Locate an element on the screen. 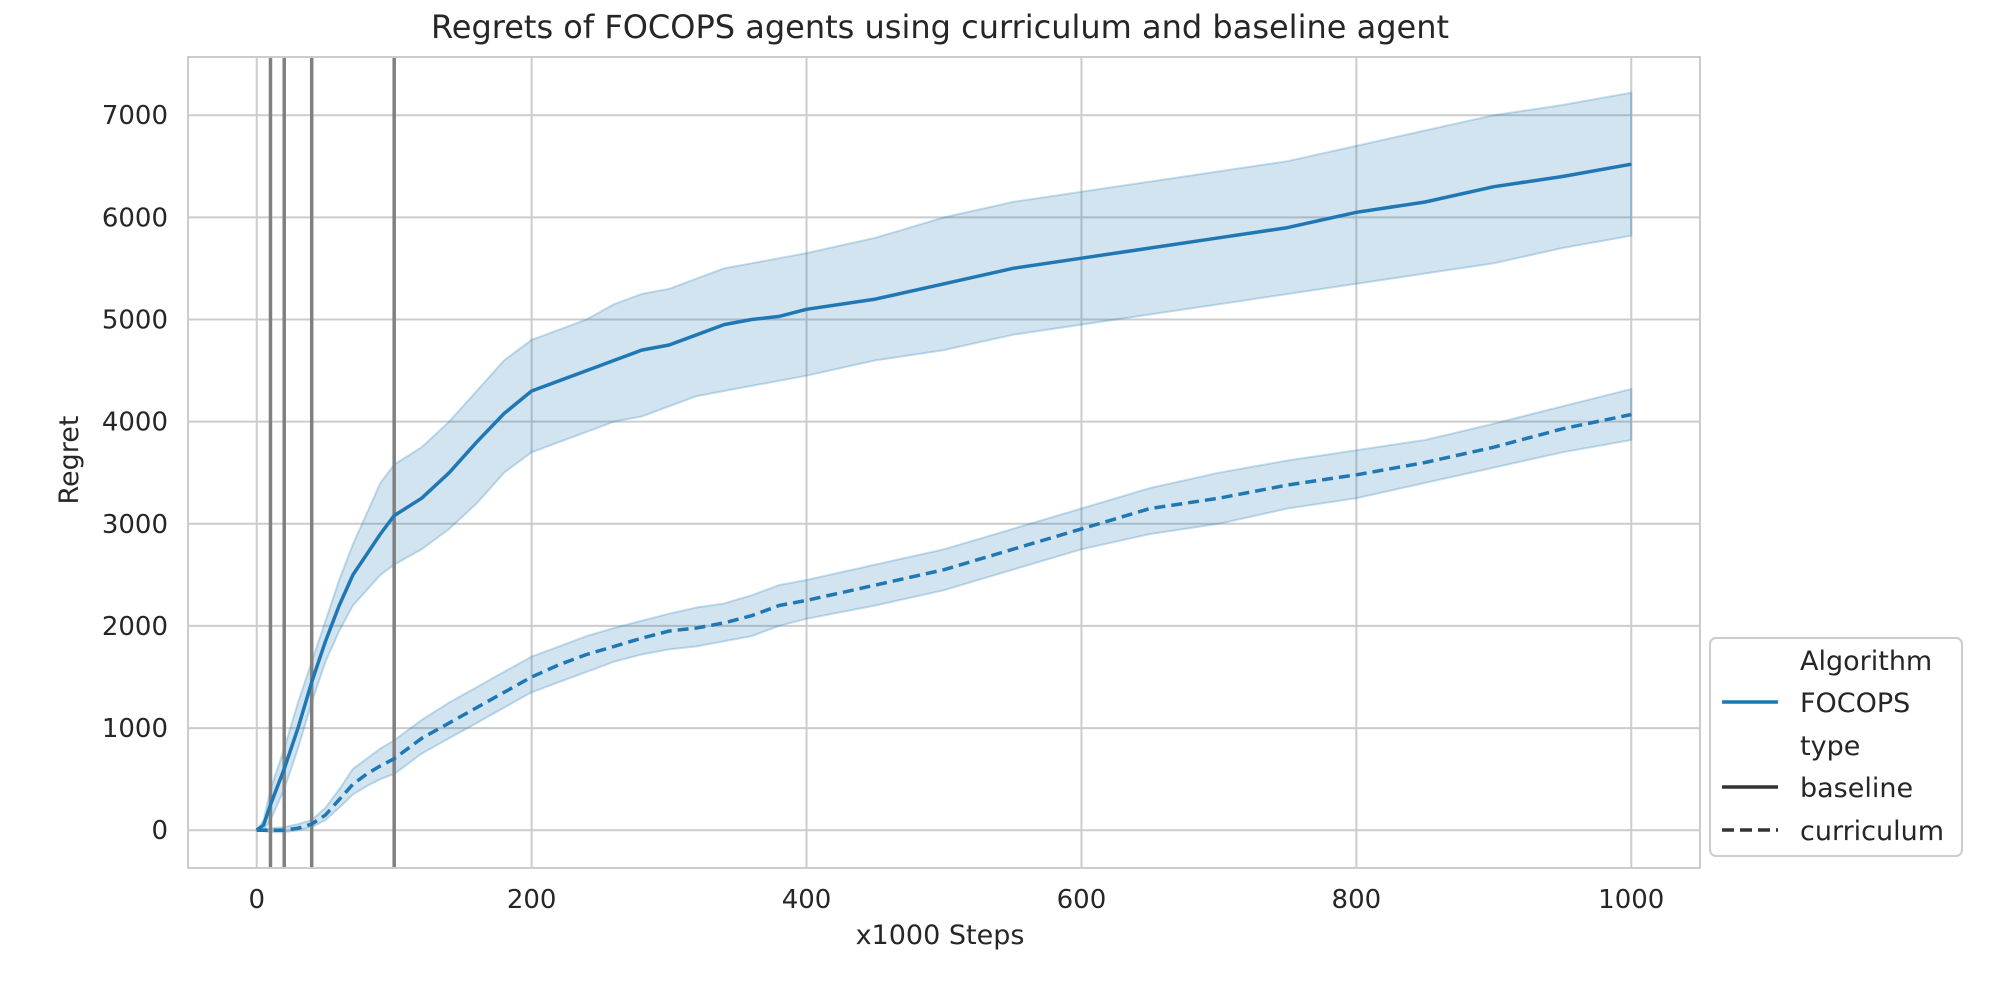 The width and height of the screenshot is (2000, 1000). y-tick-label: 7000 is located at coordinates (135, 116).